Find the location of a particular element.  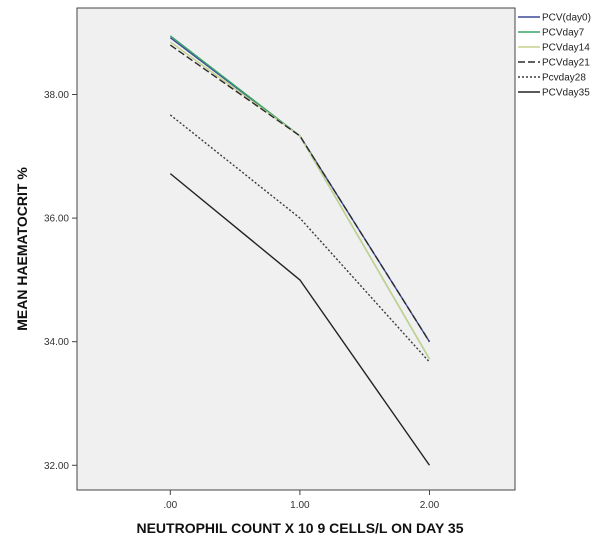

legend-label: PCVday14 is located at coordinates (566, 48).